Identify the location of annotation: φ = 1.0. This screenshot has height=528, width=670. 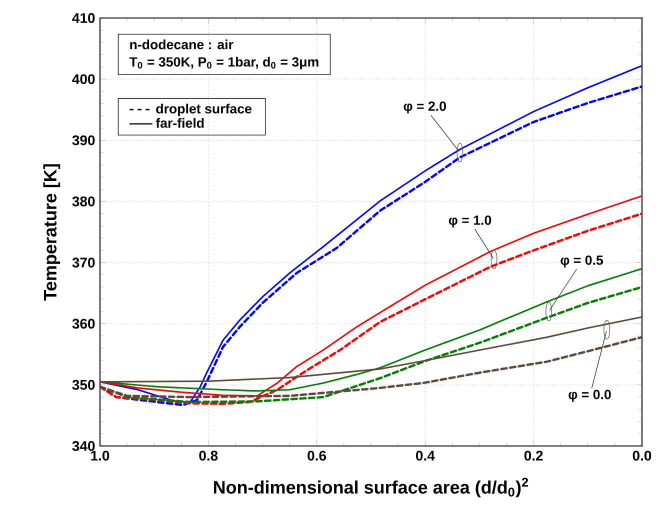
(470, 221).